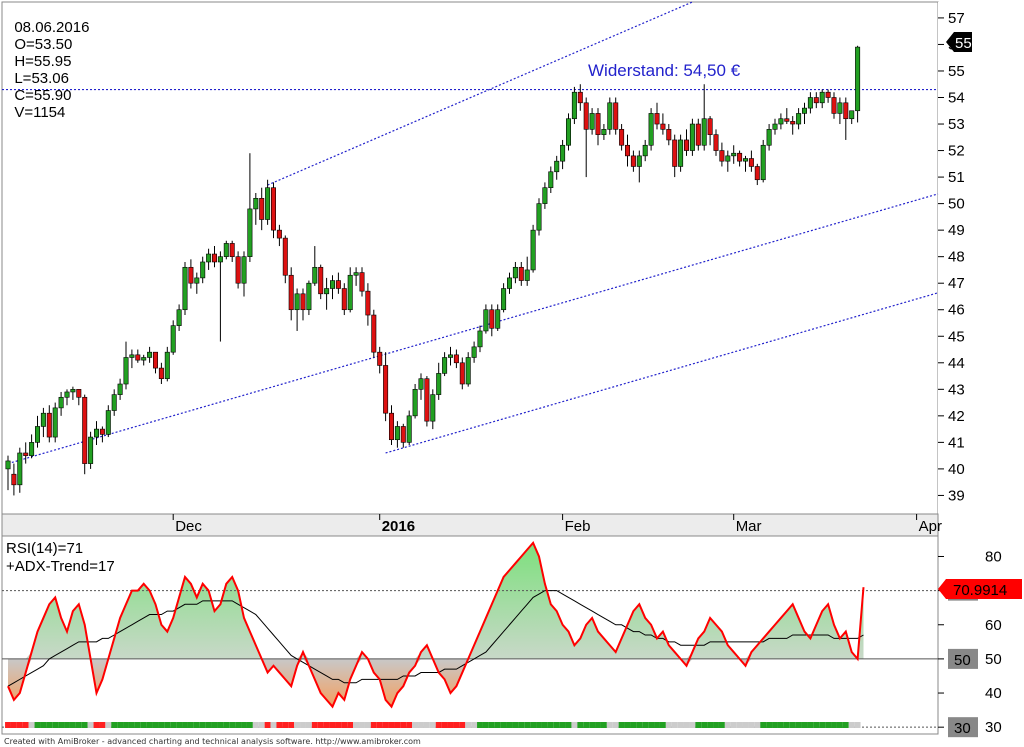 Image resolution: width=1024 pixels, height=747 pixels. Describe the element at coordinates (43, 95) in the screenshot. I see `header-close: C=55.90` at that location.